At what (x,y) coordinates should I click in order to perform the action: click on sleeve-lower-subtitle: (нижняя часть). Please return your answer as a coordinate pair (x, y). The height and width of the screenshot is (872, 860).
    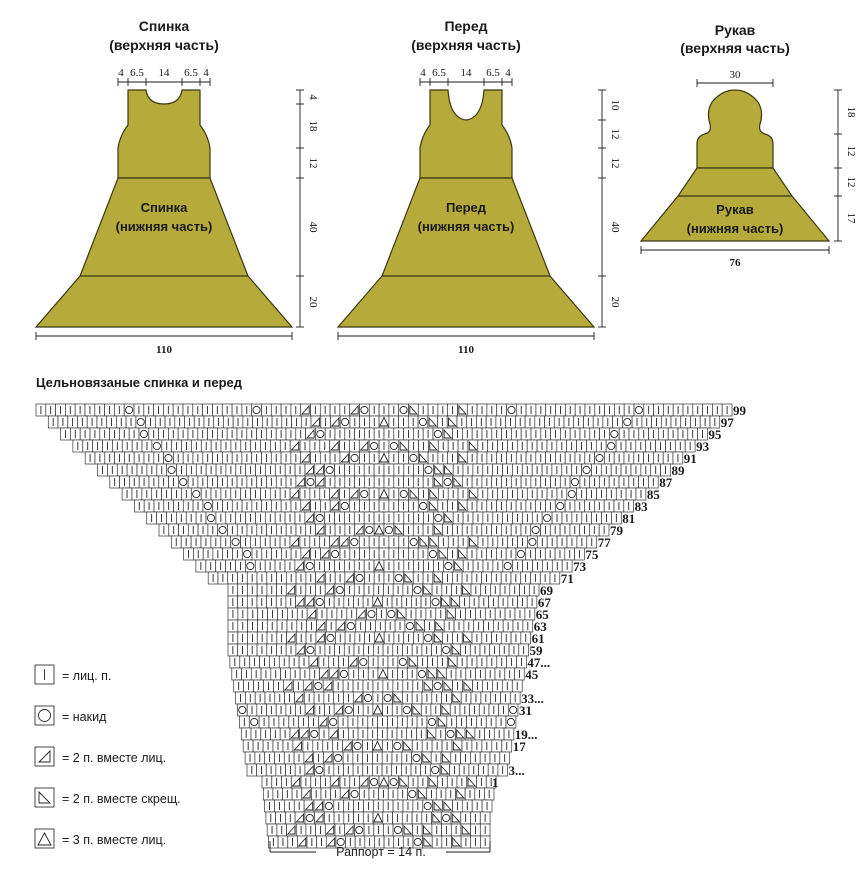
    Looking at the image, I should click on (735, 228).